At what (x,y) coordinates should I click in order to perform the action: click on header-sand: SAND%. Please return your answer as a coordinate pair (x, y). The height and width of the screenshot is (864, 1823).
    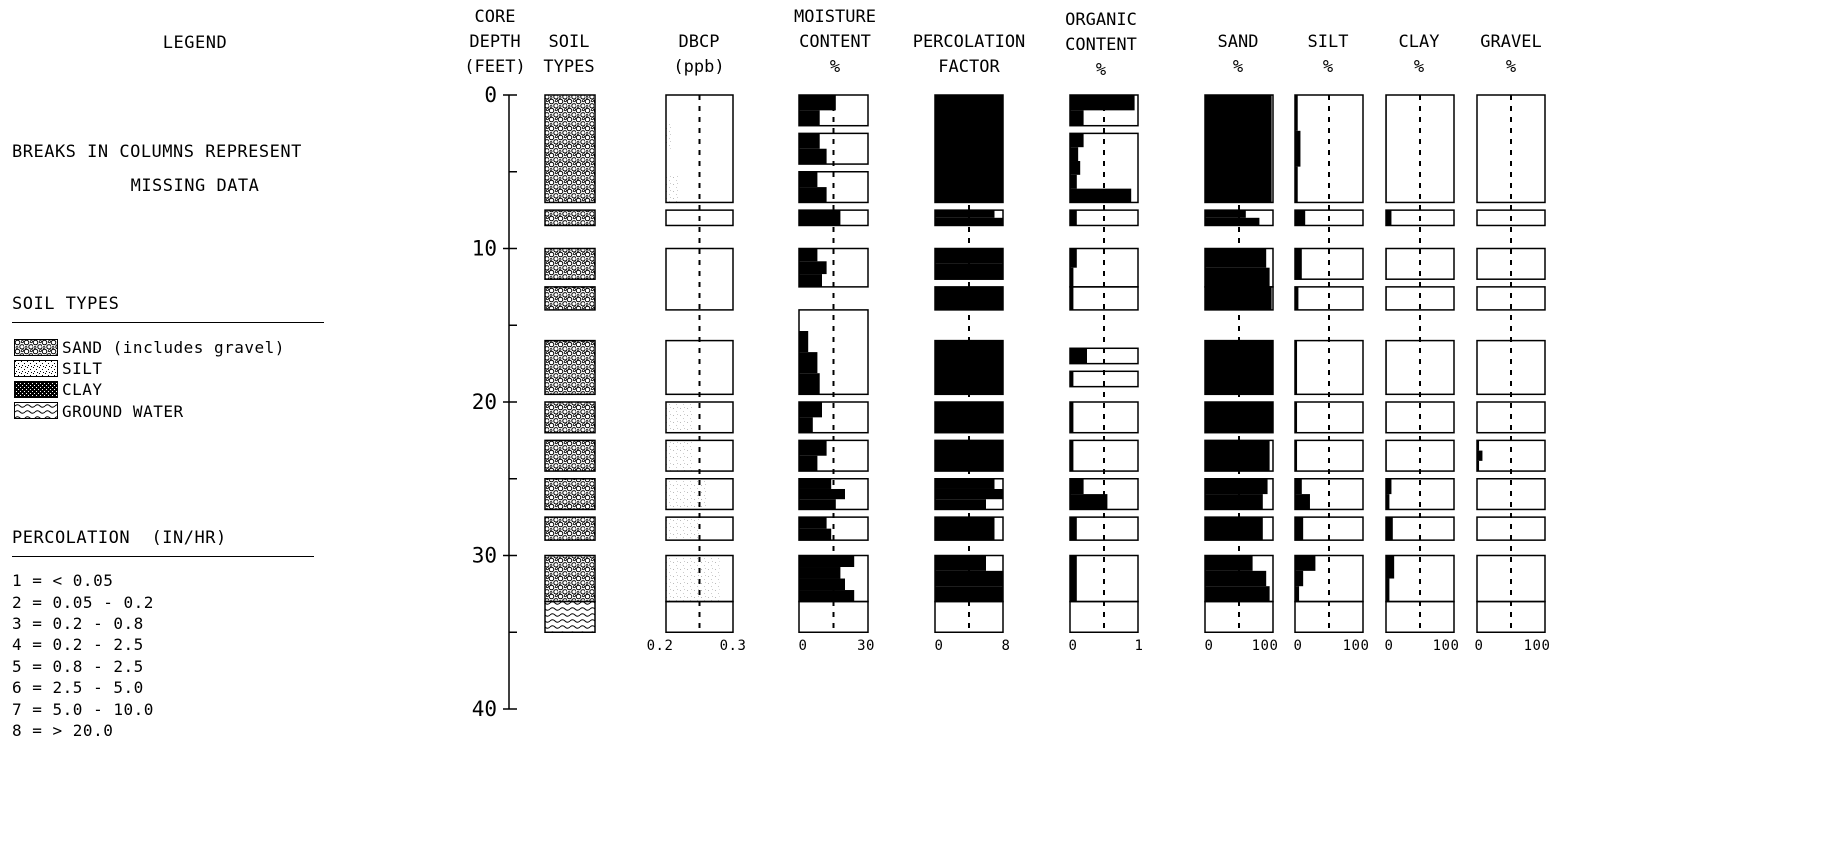
    Looking at the image, I should click on (1238, 54).